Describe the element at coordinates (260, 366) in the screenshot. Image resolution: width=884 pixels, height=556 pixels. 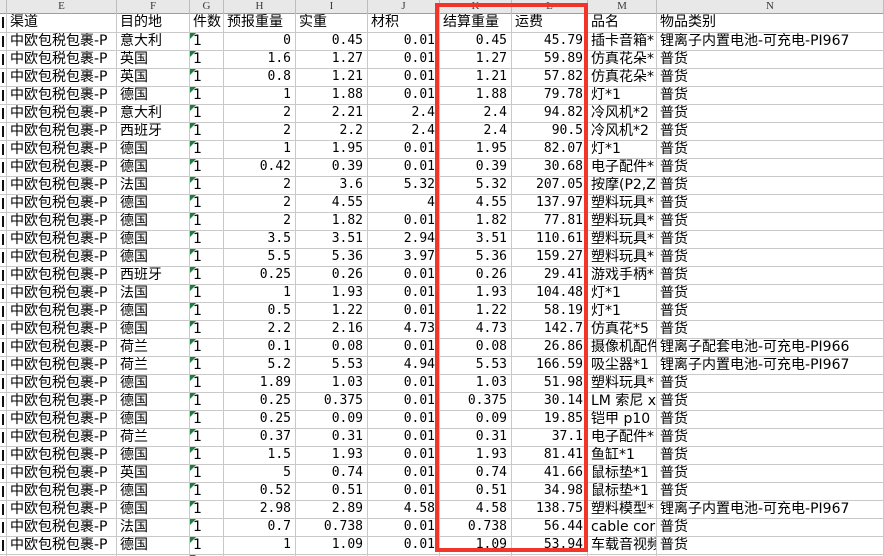
I see `cell-h-row19: 5.2` at that location.